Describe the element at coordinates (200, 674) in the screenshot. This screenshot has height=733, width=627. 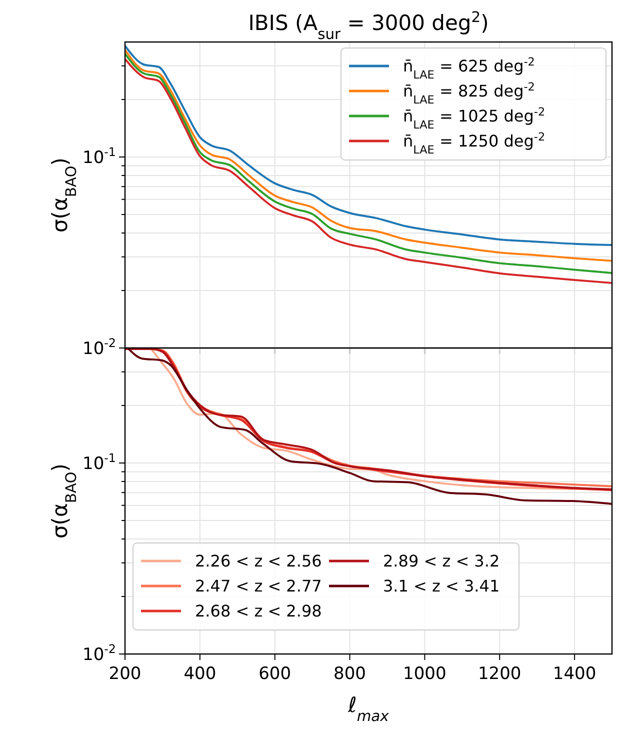
I see `x-tick-label: 400` at that location.